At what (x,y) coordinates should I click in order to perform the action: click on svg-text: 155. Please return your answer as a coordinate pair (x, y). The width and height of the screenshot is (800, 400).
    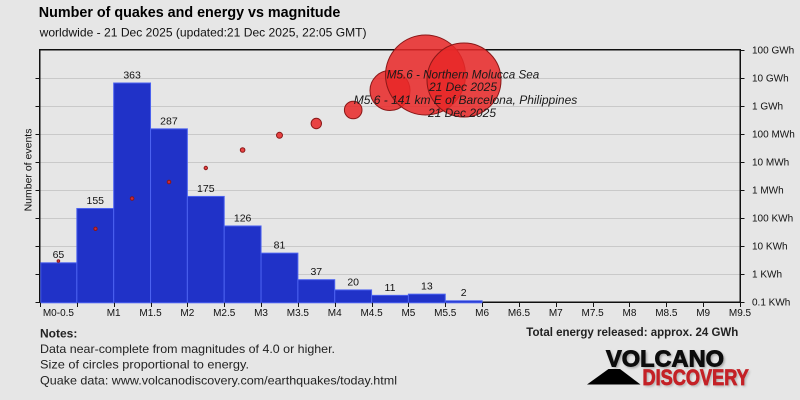
    Looking at the image, I should click on (95, 201).